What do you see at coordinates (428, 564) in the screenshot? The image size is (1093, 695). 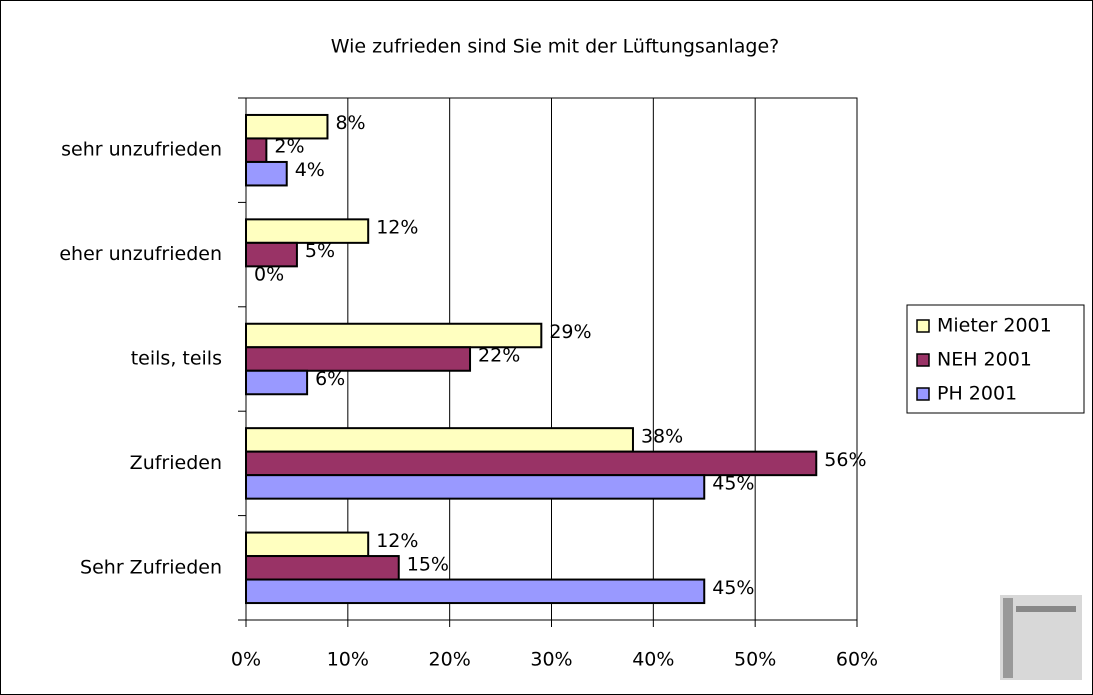 I see `value-label: 15%` at bounding box center [428, 564].